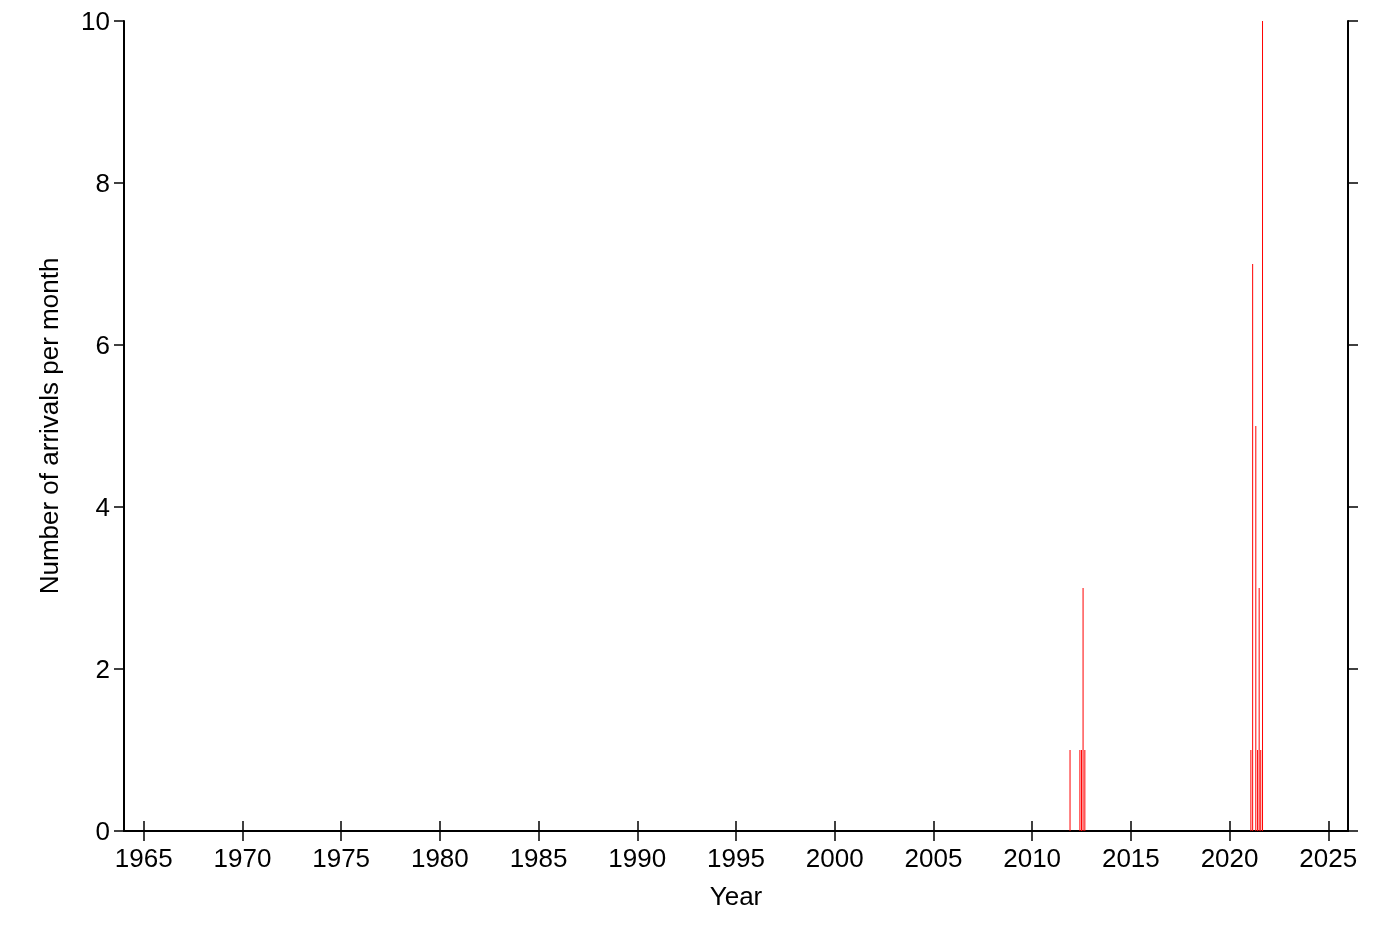 This screenshot has height=942, width=1382. I want to click on x-tick-label: 2005, so click(933, 858).